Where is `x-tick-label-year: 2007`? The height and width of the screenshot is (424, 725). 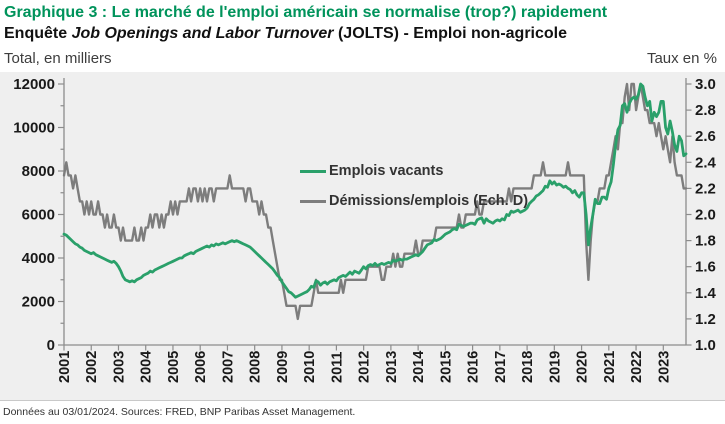
x-tick-label-year: 2007 is located at coordinates (228, 367).